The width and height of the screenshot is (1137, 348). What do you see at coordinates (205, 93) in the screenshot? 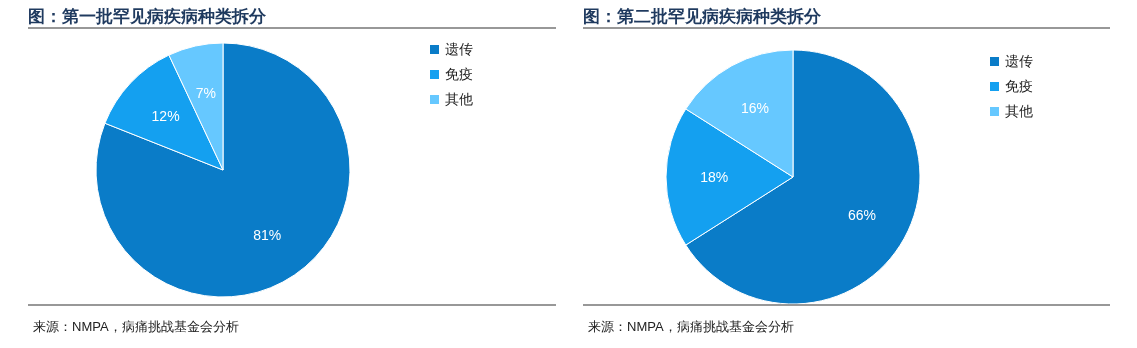
I see `data-label: 7%` at bounding box center [205, 93].